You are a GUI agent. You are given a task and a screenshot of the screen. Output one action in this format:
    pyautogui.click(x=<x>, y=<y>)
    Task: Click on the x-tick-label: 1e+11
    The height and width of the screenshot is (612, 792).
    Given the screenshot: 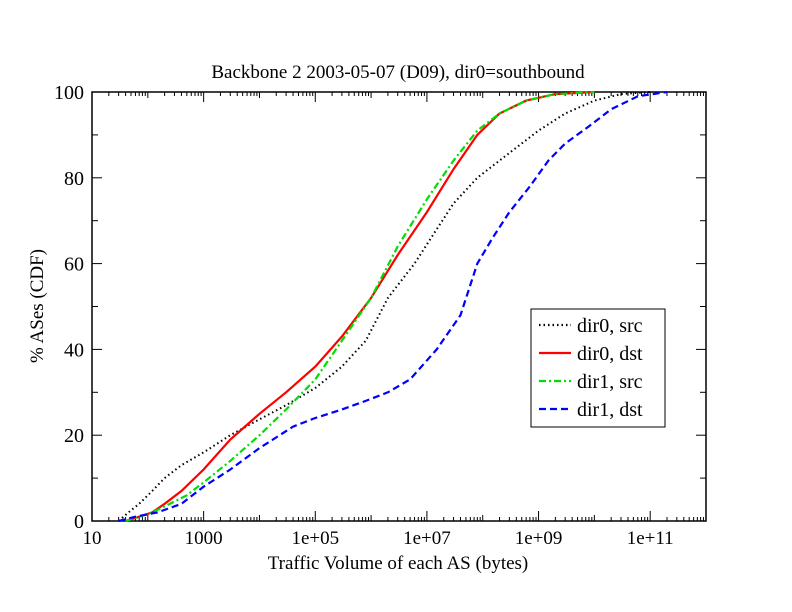 What is the action you would take?
    pyautogui.click(x=650, y=538)
    